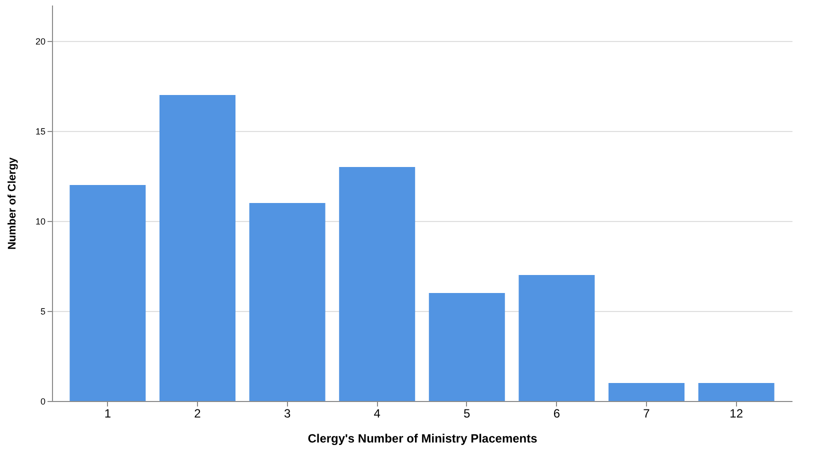 The width and height of the screenshot is (817, 466). Describe the element at coordinates (40, 41) in the screenshot. I see `y-tick-label: 20` at that location.